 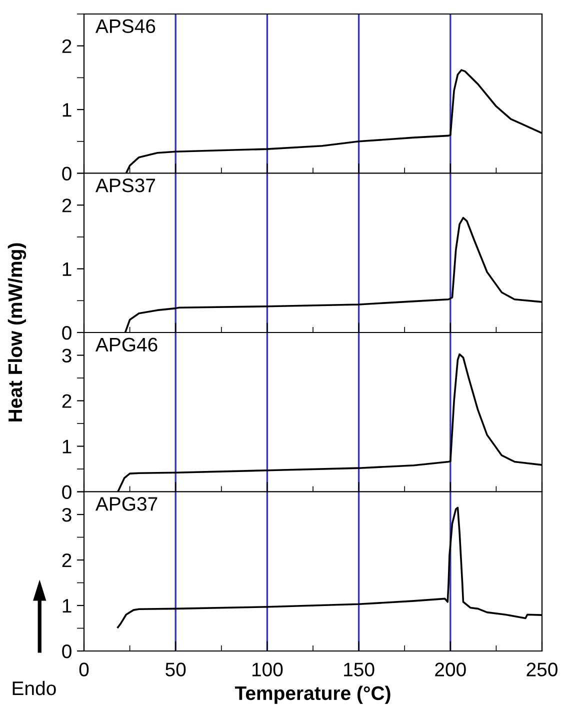 I want to click on x-tick-label: 200, so click(x=450, y=669).